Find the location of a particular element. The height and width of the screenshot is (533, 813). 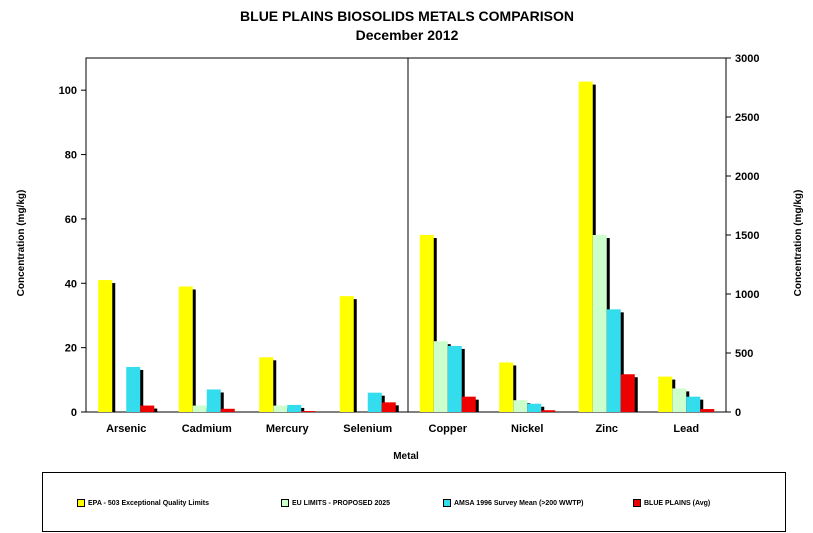

right-tick-label: 2000 is located at coordinates (747, 177).